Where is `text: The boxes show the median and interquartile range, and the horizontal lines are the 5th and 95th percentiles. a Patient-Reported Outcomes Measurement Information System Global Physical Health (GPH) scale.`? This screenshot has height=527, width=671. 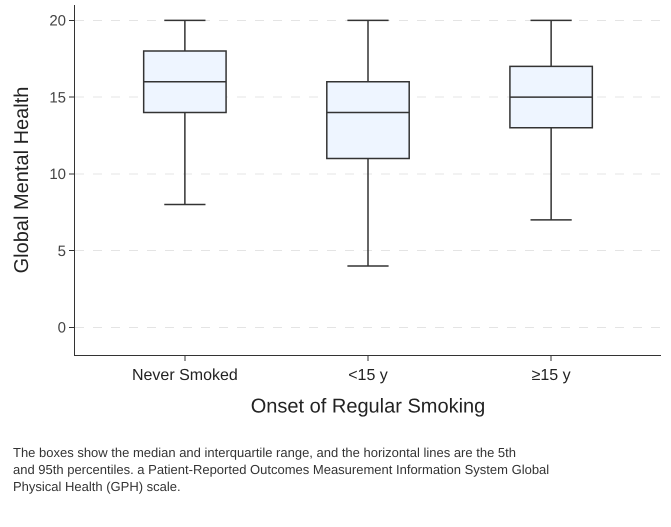 text: The boxes show the median and interquartile range, and the horizontal lines are the 5th and 95th percentiles. a Patient-Reported Outcomes Measurement Information System Global Physical Health (GPH) scale. is located at coordinates (281, 469).